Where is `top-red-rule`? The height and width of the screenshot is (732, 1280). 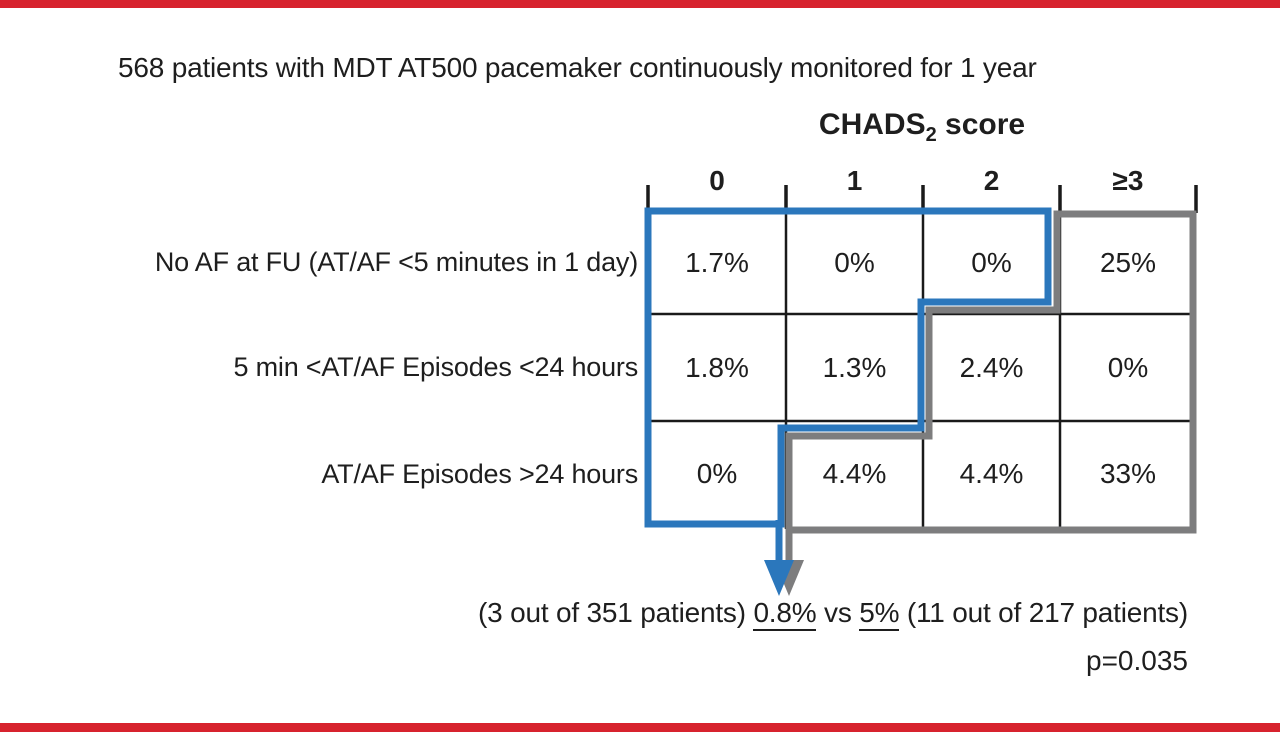 top-red-rule is located at coordinates (640, 4).